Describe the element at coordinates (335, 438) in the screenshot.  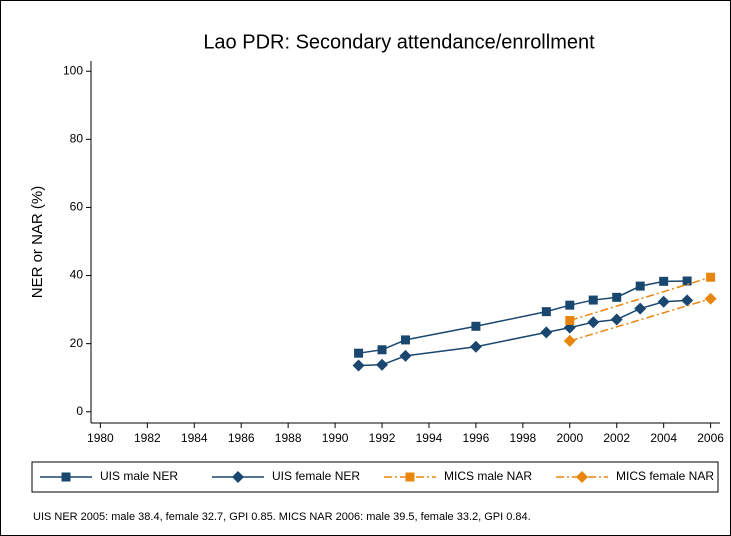
I see `x-tick-label: 1990` at that location.